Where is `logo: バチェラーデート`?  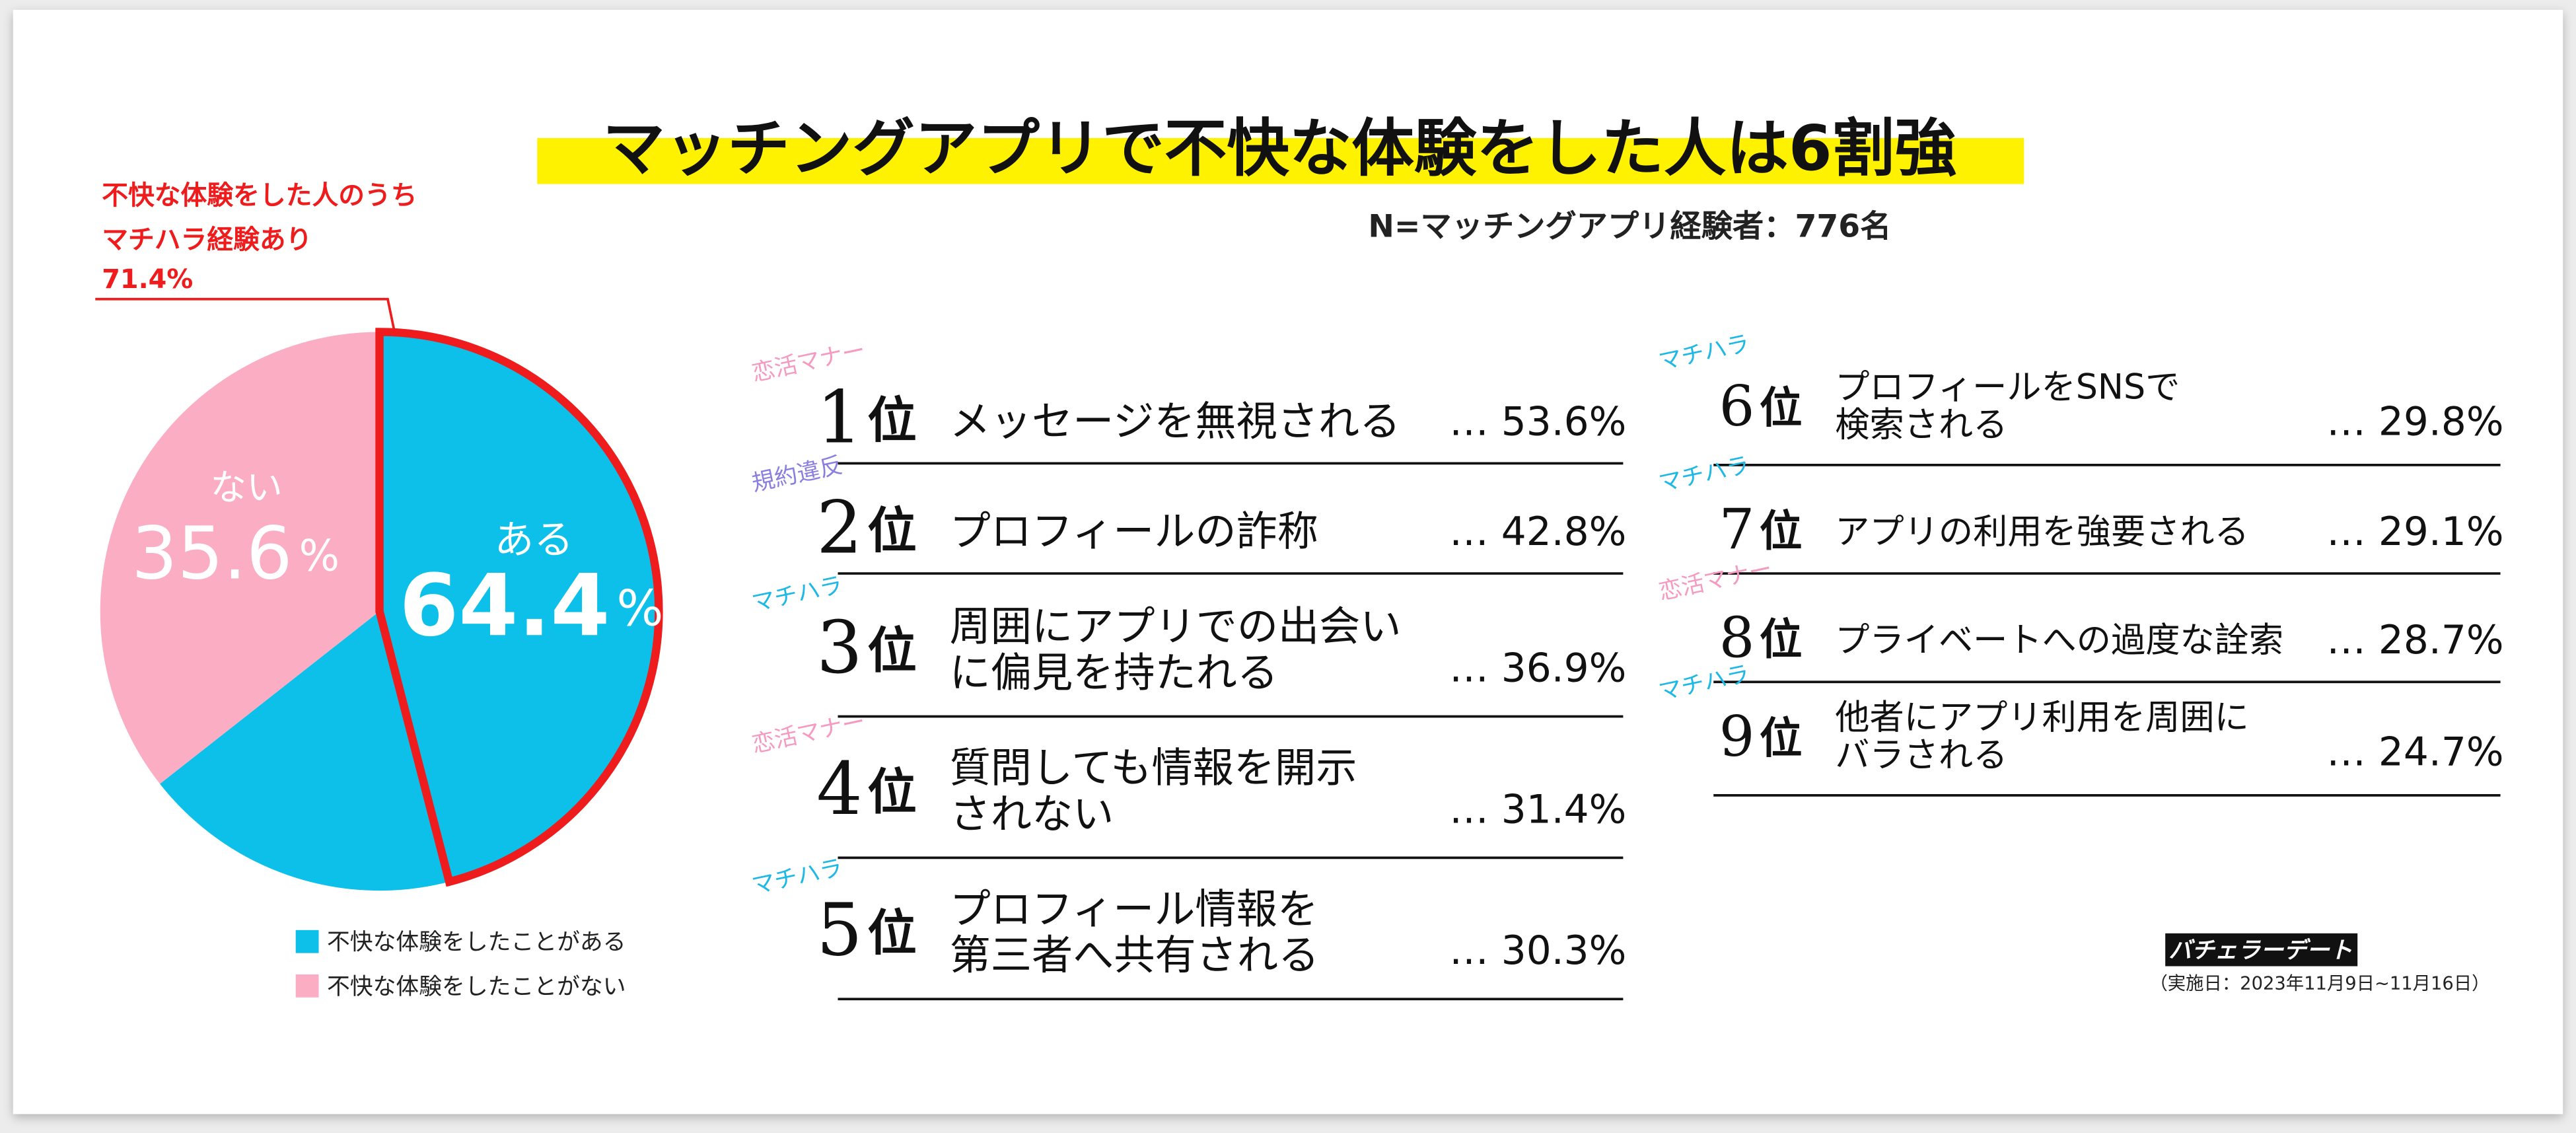 logo: バチェラーデート is located at coordinates (2260, 950).